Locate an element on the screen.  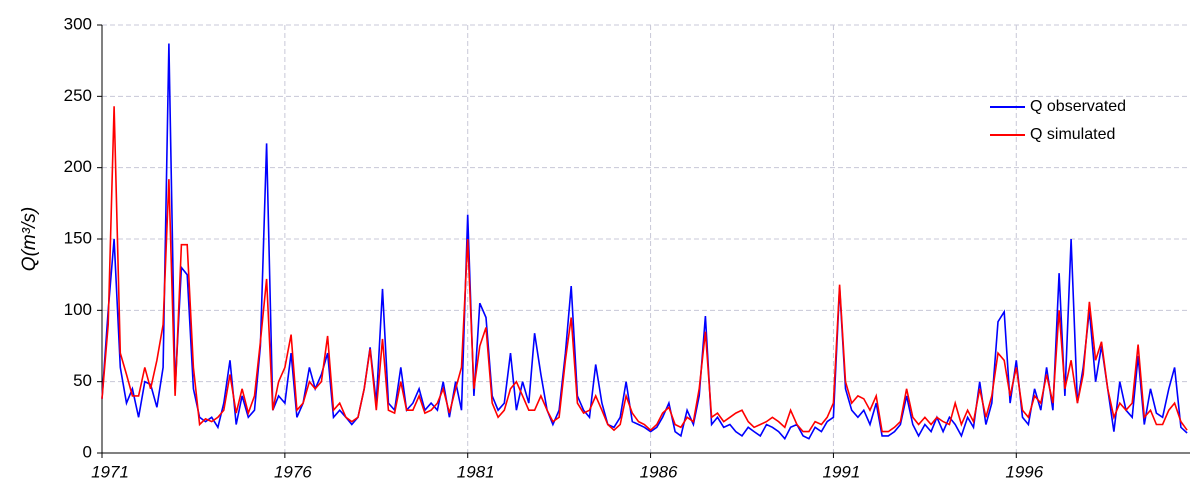
x-tick-label: 1981 is located at coordinates (476, 471).